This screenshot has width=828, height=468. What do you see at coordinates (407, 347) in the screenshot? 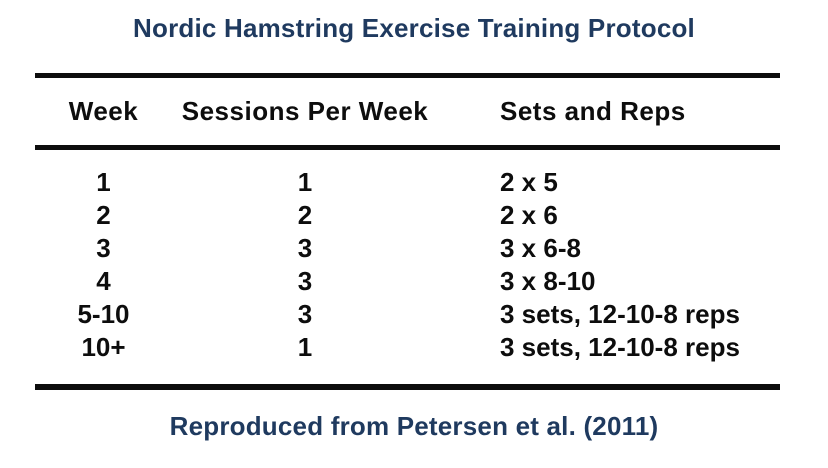
I see `table-row: 10+ 1 3 sets, 12-10-8 reps` at bounding box center [407, 347].